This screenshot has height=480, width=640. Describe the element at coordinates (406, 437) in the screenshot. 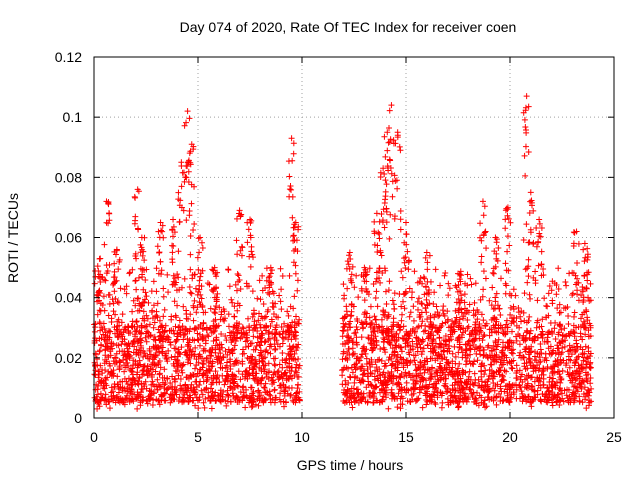

I see `x-tick-label: 15` at that location.